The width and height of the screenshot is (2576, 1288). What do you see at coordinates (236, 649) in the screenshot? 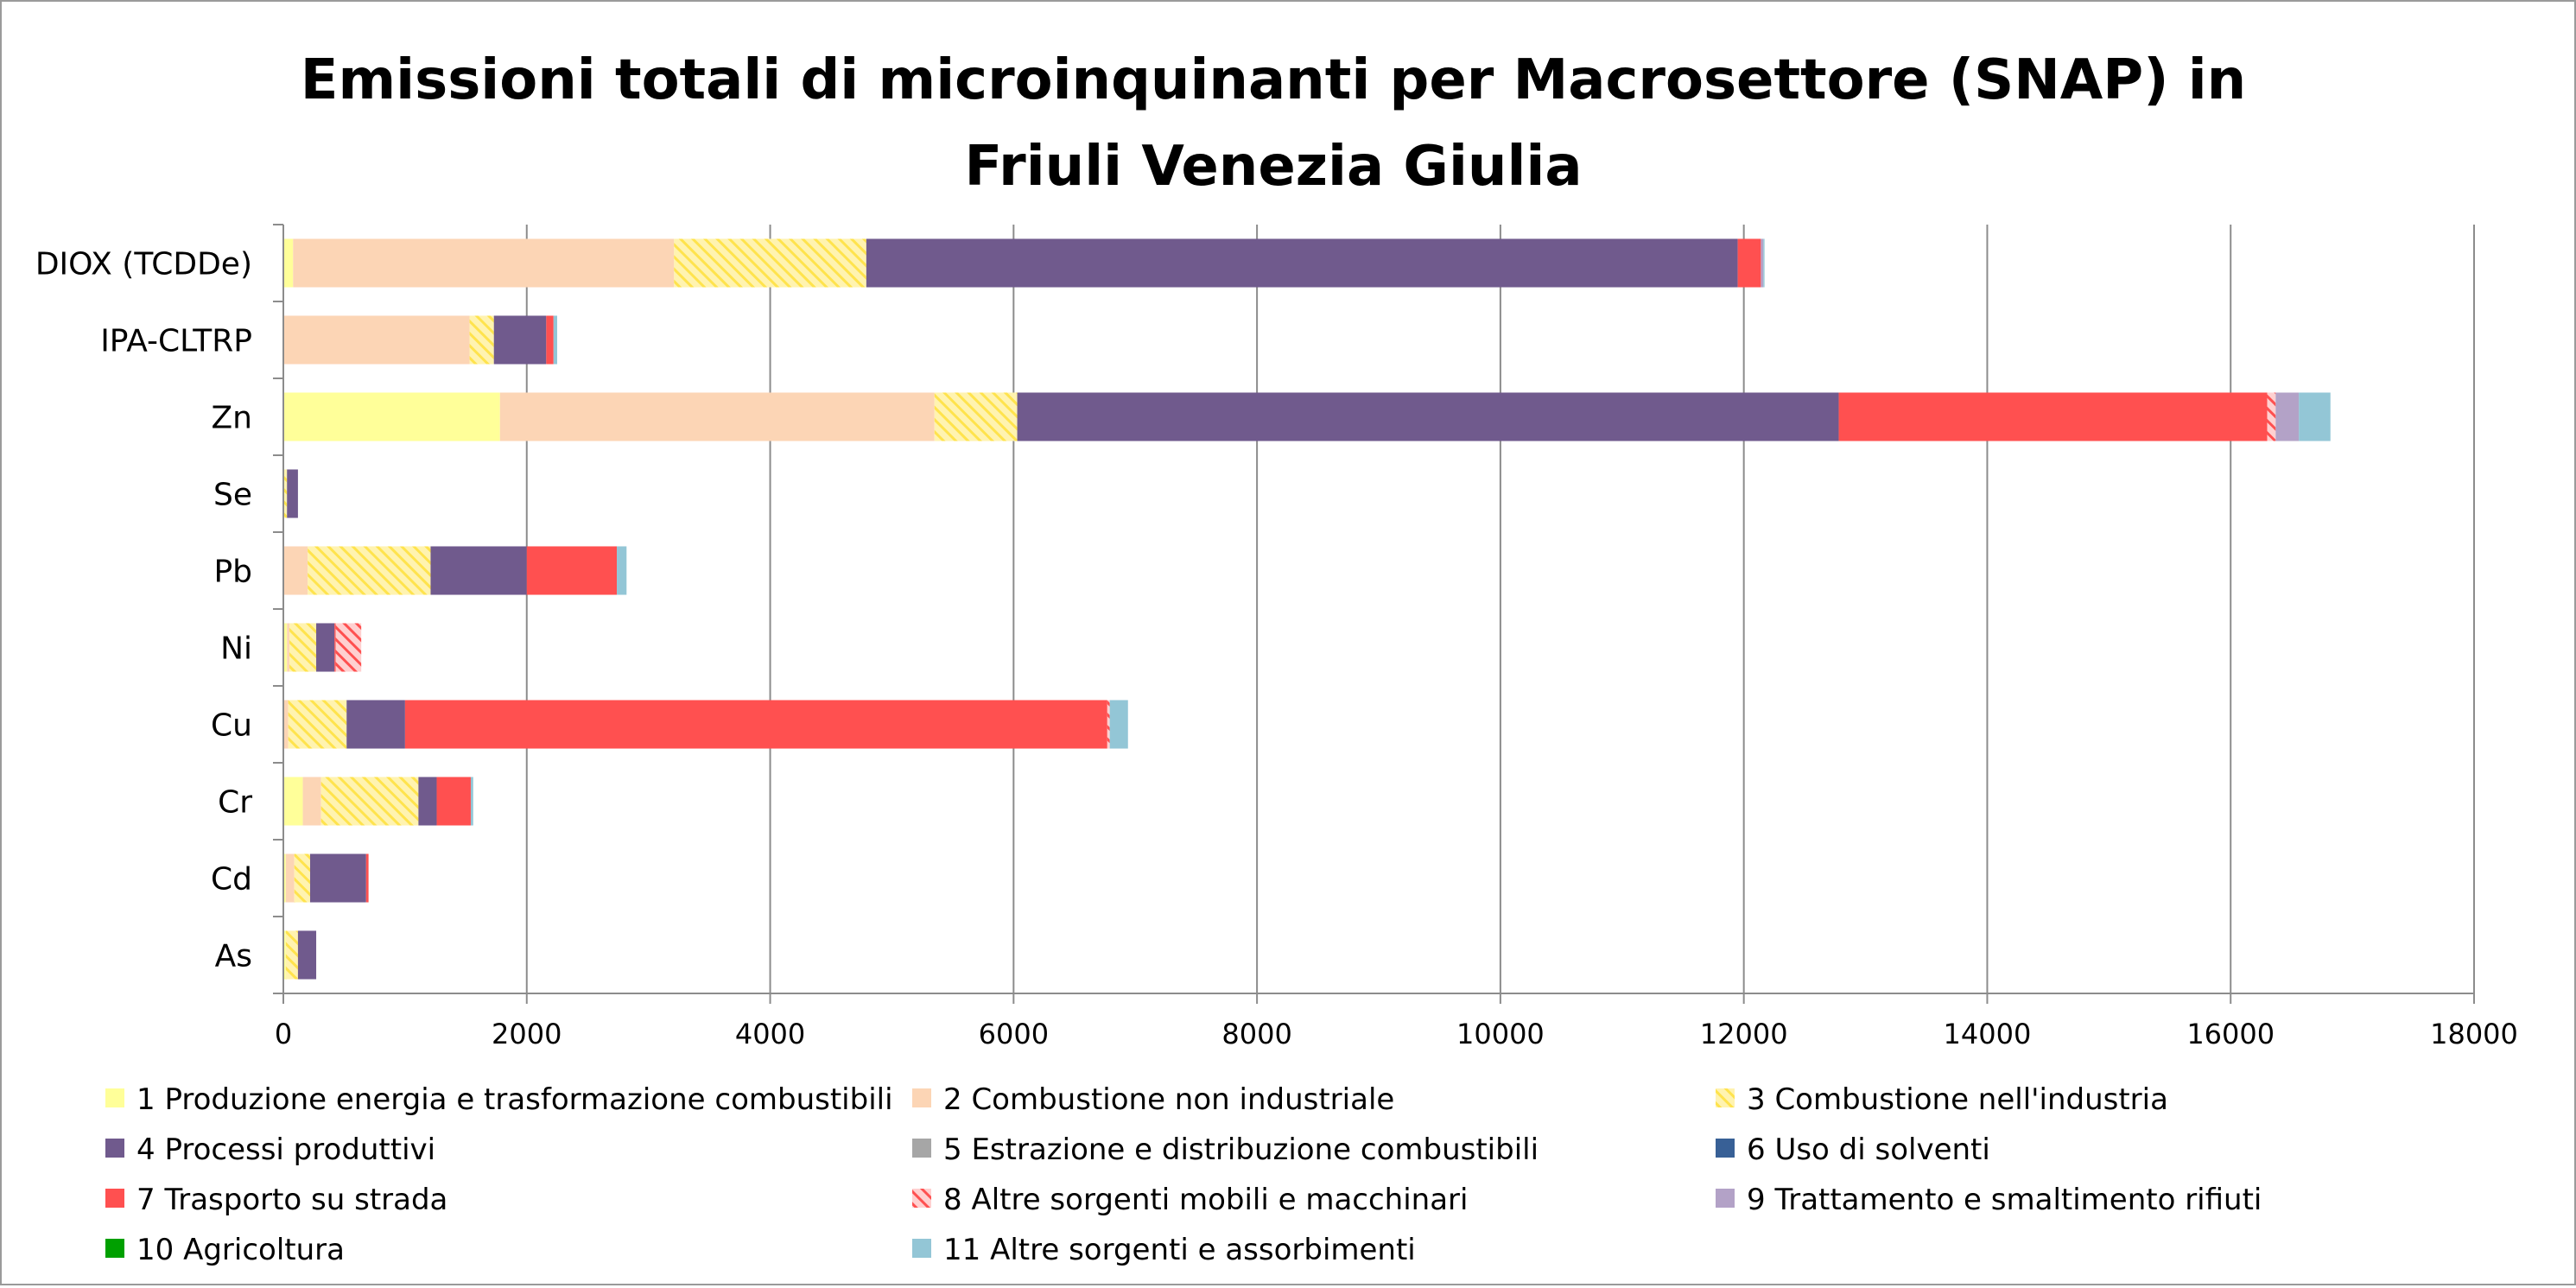
I see `category-label: Ni` at bounding box center [236, 649].